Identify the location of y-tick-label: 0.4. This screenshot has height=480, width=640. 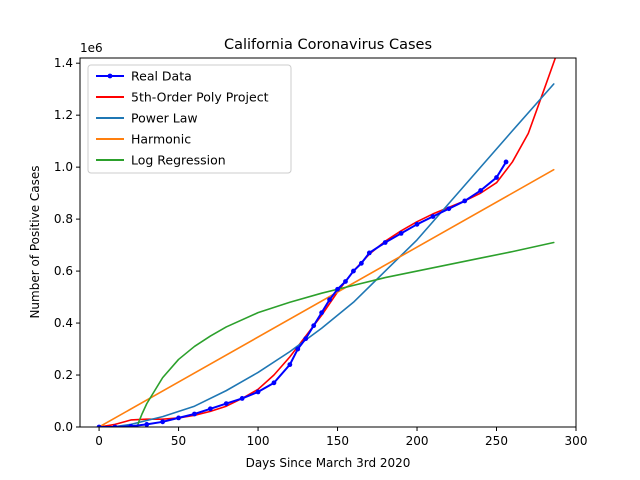
(63, 323).